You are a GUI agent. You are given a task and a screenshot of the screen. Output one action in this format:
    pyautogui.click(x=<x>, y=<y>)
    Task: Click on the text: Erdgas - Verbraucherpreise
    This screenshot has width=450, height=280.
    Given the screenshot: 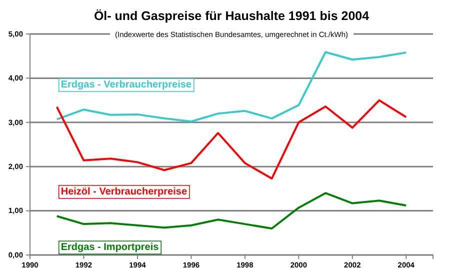 What is the action you would take?
    pyautogui.click(x=126, y=85)
    